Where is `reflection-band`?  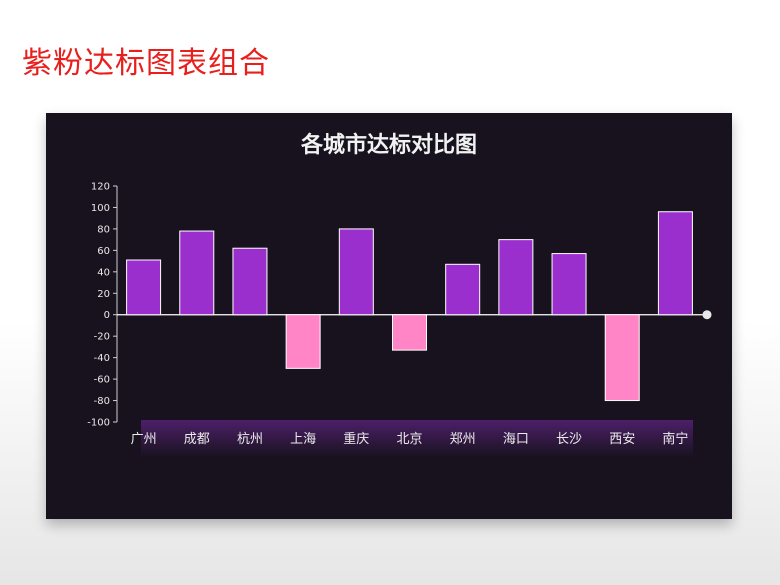
reflection-band is located at coordinates (417, 439).